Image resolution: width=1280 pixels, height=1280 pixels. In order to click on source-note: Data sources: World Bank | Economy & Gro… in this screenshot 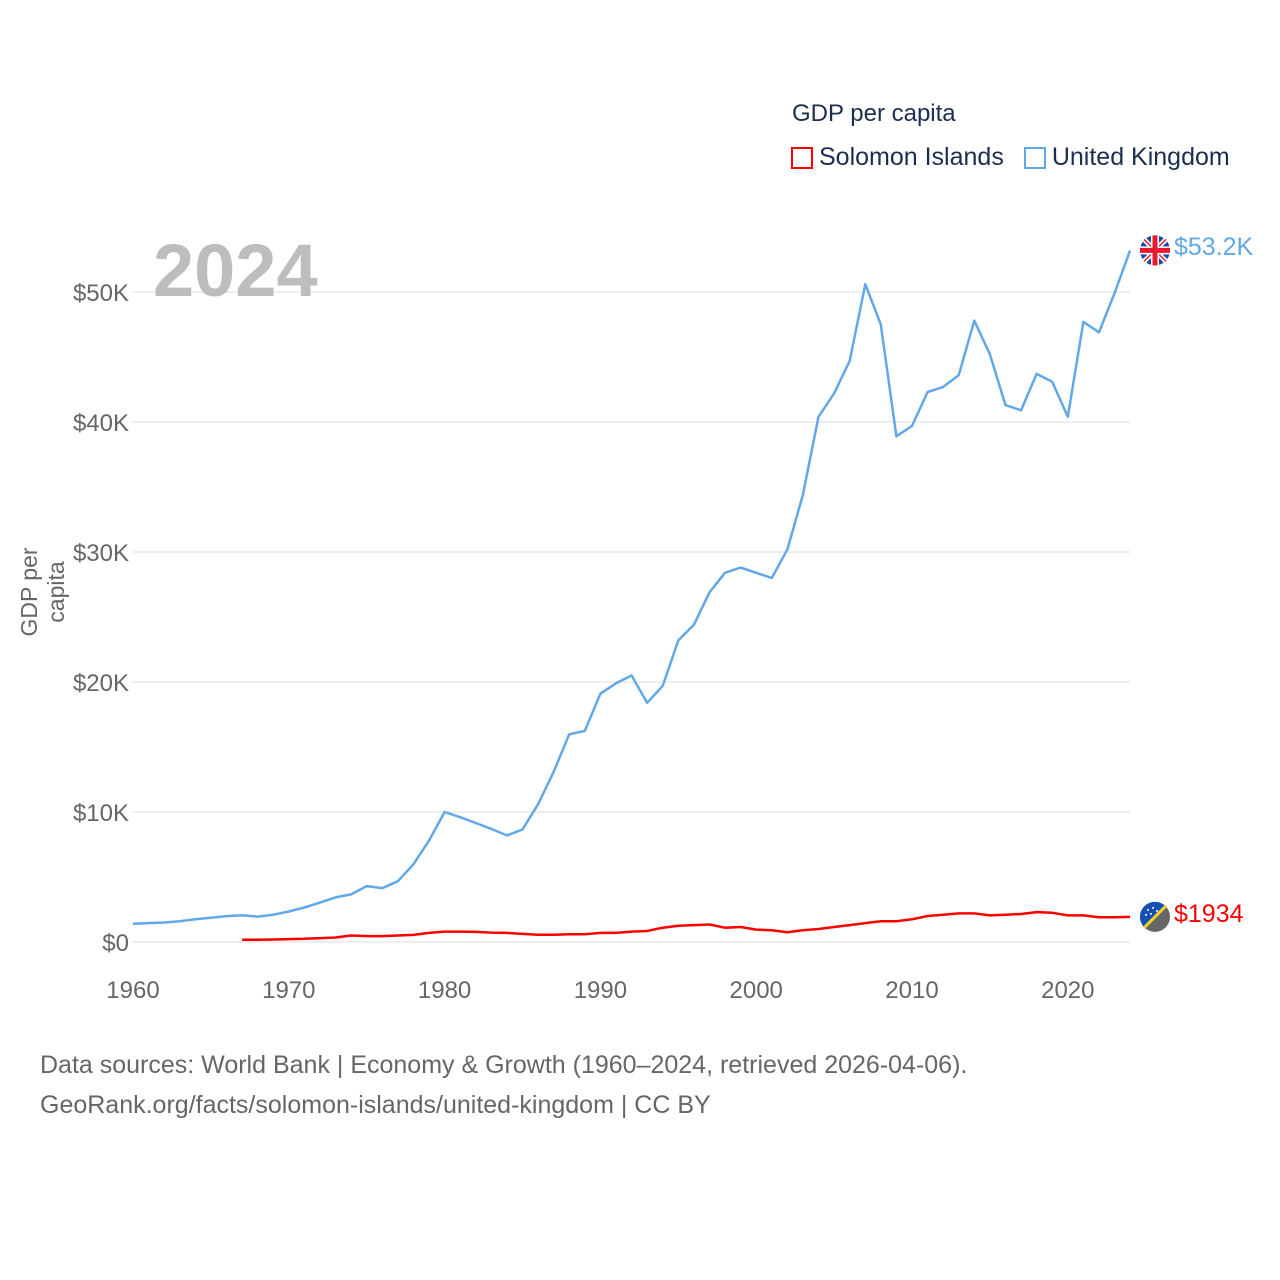, I will do `click(503, 1085)`.